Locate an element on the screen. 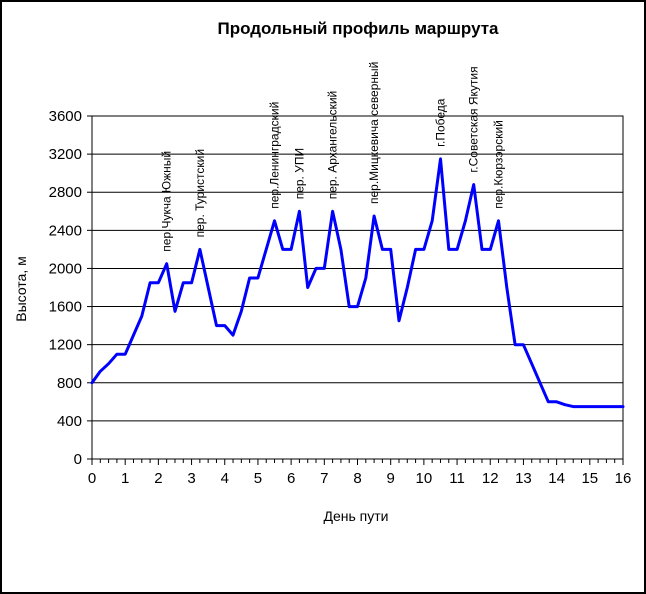  x-tick-label: 8 is located at coordinates (357, 478).